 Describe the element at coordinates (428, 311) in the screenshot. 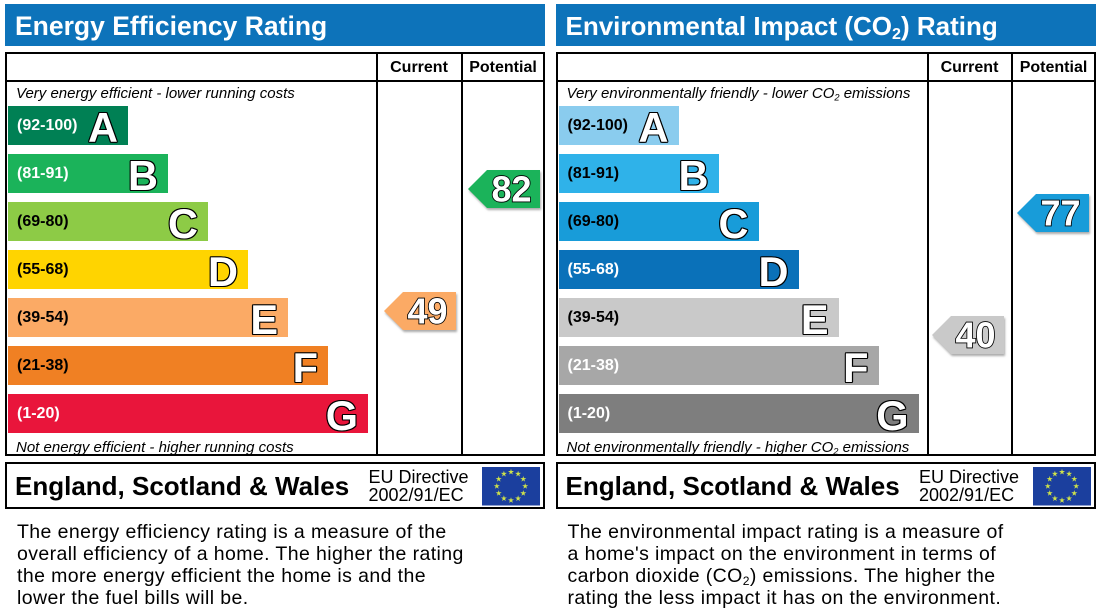

I see `svg-text: 49` at that location.